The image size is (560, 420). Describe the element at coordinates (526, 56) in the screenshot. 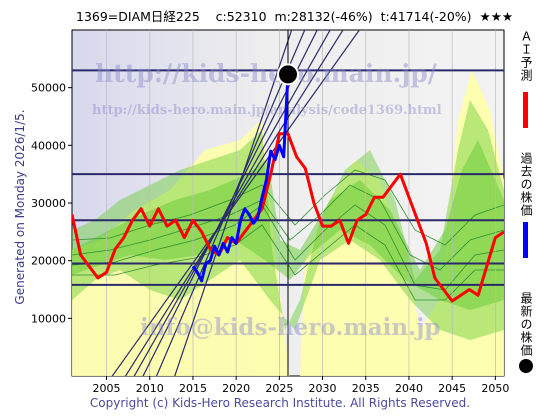

I see `legend-ai-label: ＡＩ予測` at that location.